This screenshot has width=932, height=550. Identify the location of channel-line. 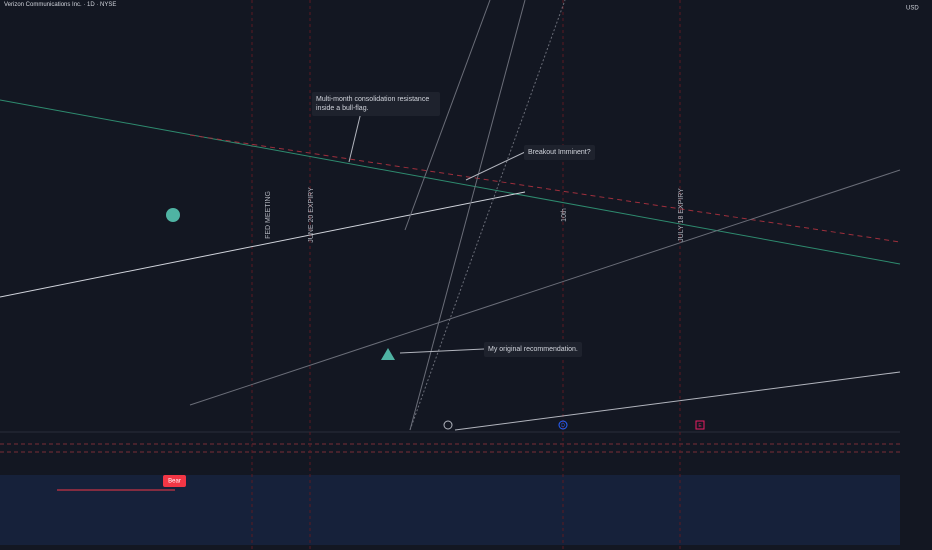
(677, 401).